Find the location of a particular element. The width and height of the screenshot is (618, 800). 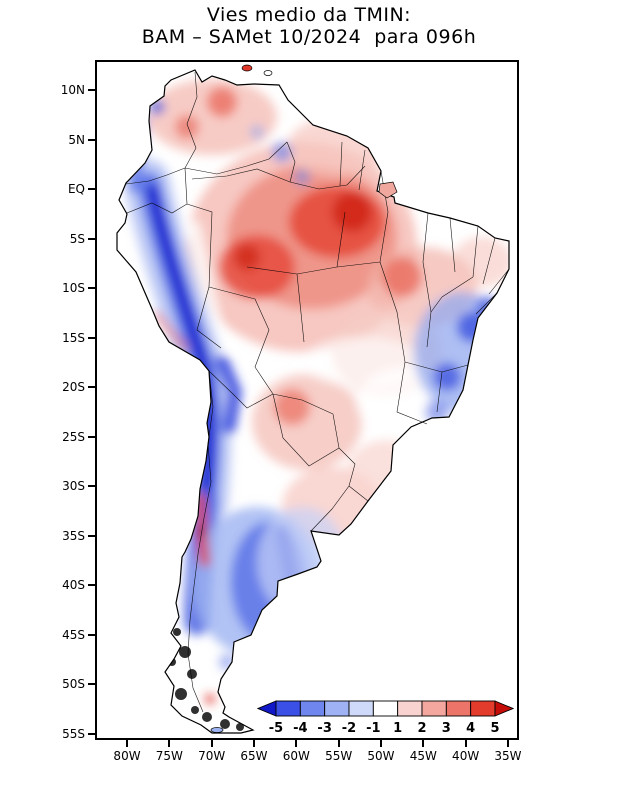

figure-title-line2: BAM – SAMet 10/2024 para 096h is located at coordinates (309, 37).